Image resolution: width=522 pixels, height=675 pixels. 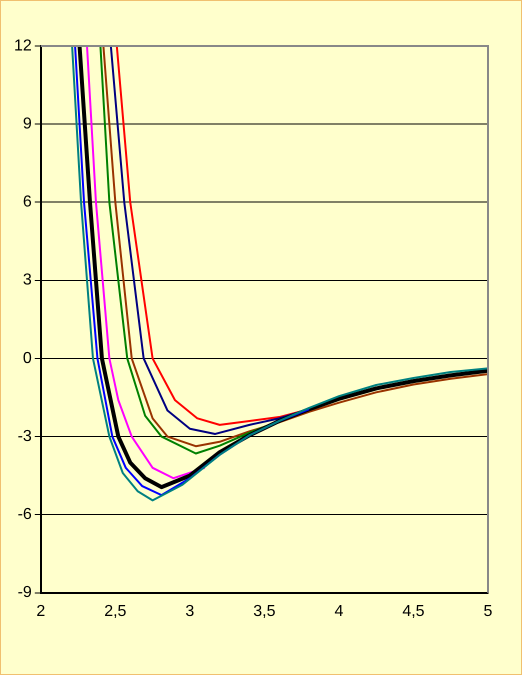 What do you see at coordinates (27, 358) in the screenshot?
I see `y-tick-label: 0` at bounding box center [27, 358].